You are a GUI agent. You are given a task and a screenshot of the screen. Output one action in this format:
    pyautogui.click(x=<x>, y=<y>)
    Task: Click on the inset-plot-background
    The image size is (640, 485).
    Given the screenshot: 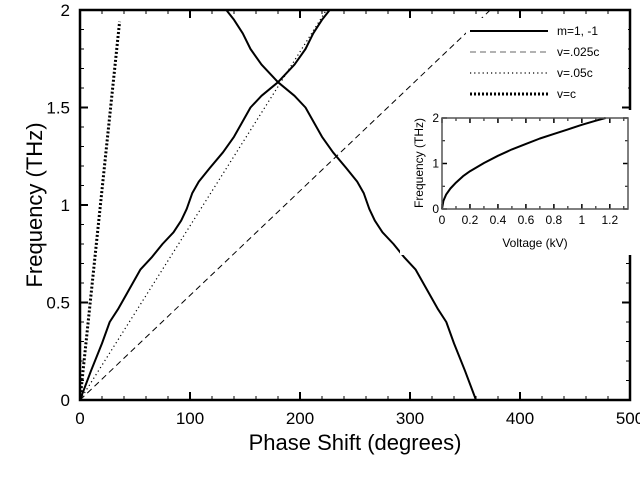 What is the action you would take?
    pyautogui.click(x=535, y=163)
    